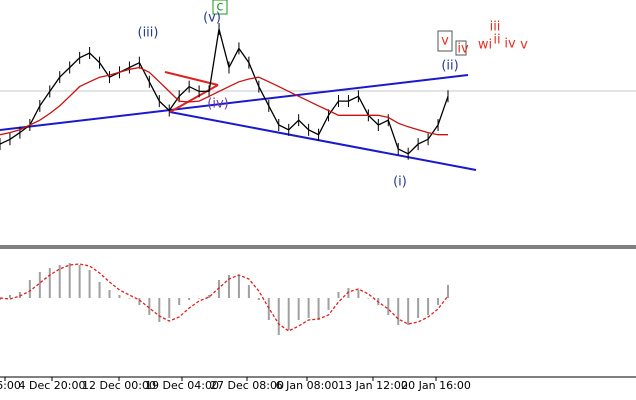 Image resolution: width=636 pixels, height=400 pixels. I want to click on x-tick-label: 13 Jan 12:00, so click(373, 385).